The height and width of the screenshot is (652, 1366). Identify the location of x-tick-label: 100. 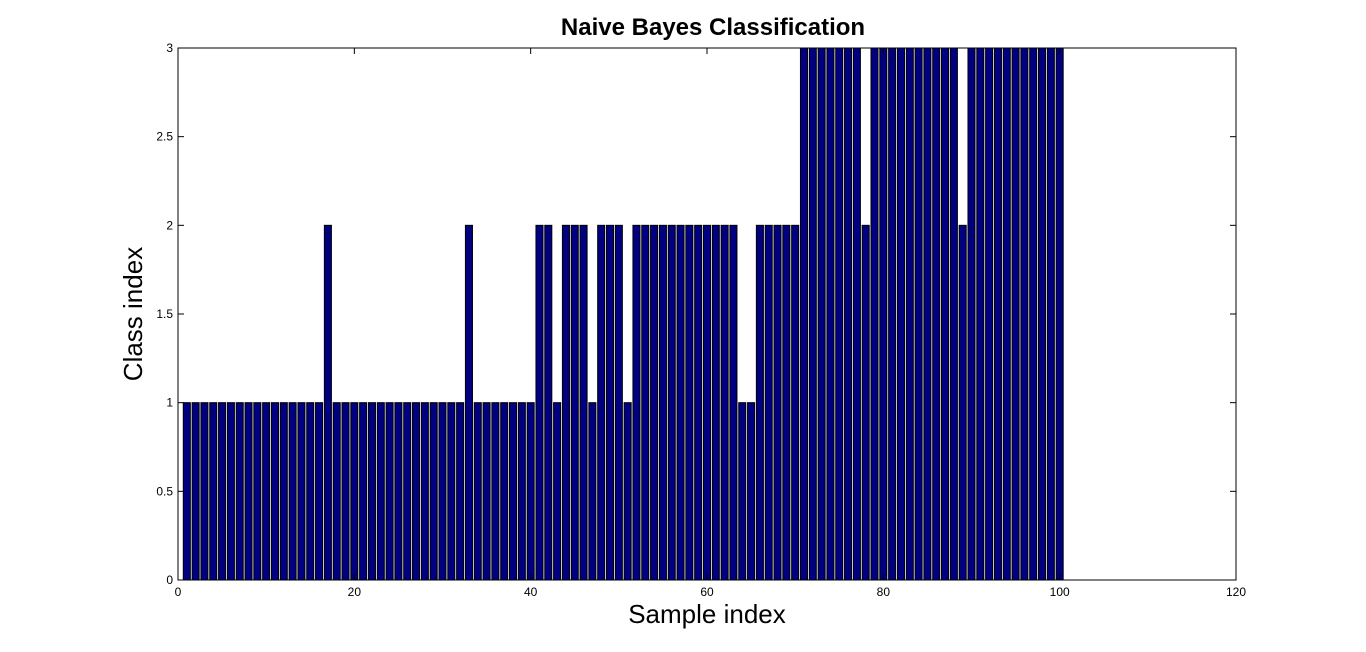
(1060, 592).